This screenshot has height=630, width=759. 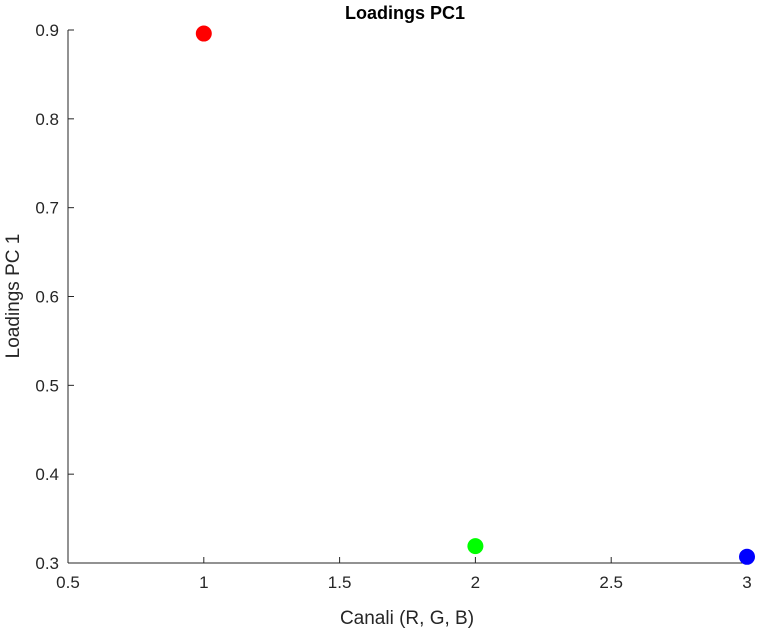 I want to click on y-tick-label: 0.6, so click(x=47, y=297).